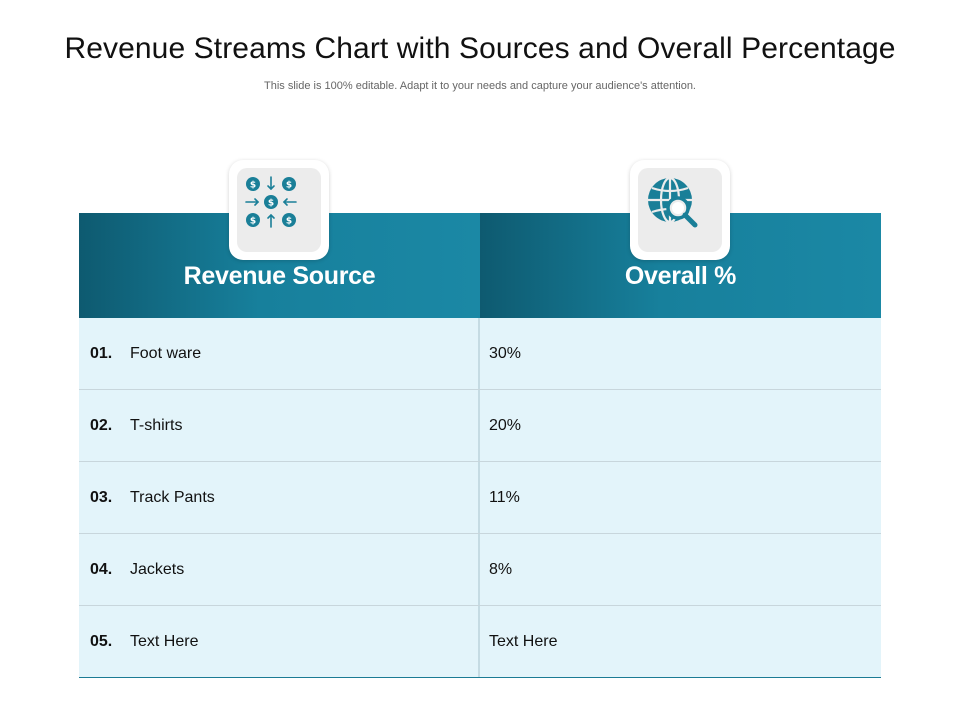 The image size is (960, 720). Describe the element at coordinates (279, 497) in the screenshot. I see `source-cell: 03. Track Pants` at that location.